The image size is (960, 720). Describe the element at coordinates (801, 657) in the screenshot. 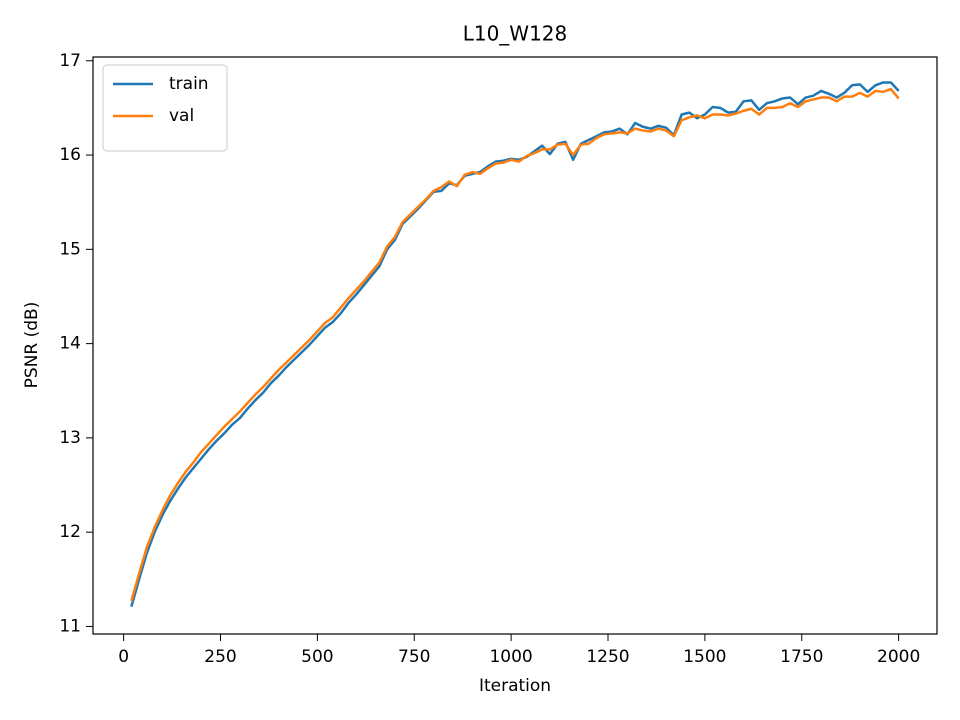

I see `x-tick-label: 1750` at that location.